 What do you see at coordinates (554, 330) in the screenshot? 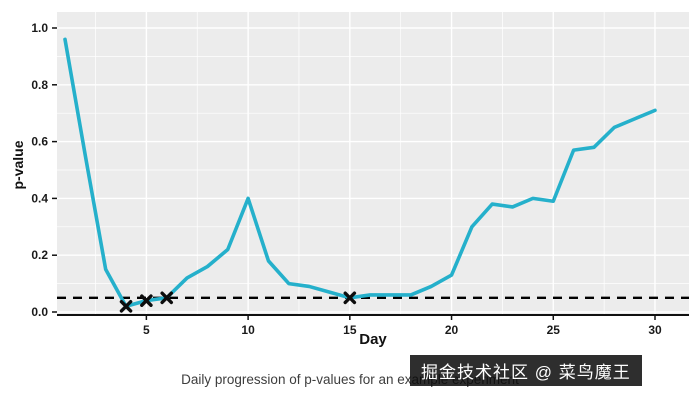
I see `x-tick-label: 25` at bounding box center [554, 330].